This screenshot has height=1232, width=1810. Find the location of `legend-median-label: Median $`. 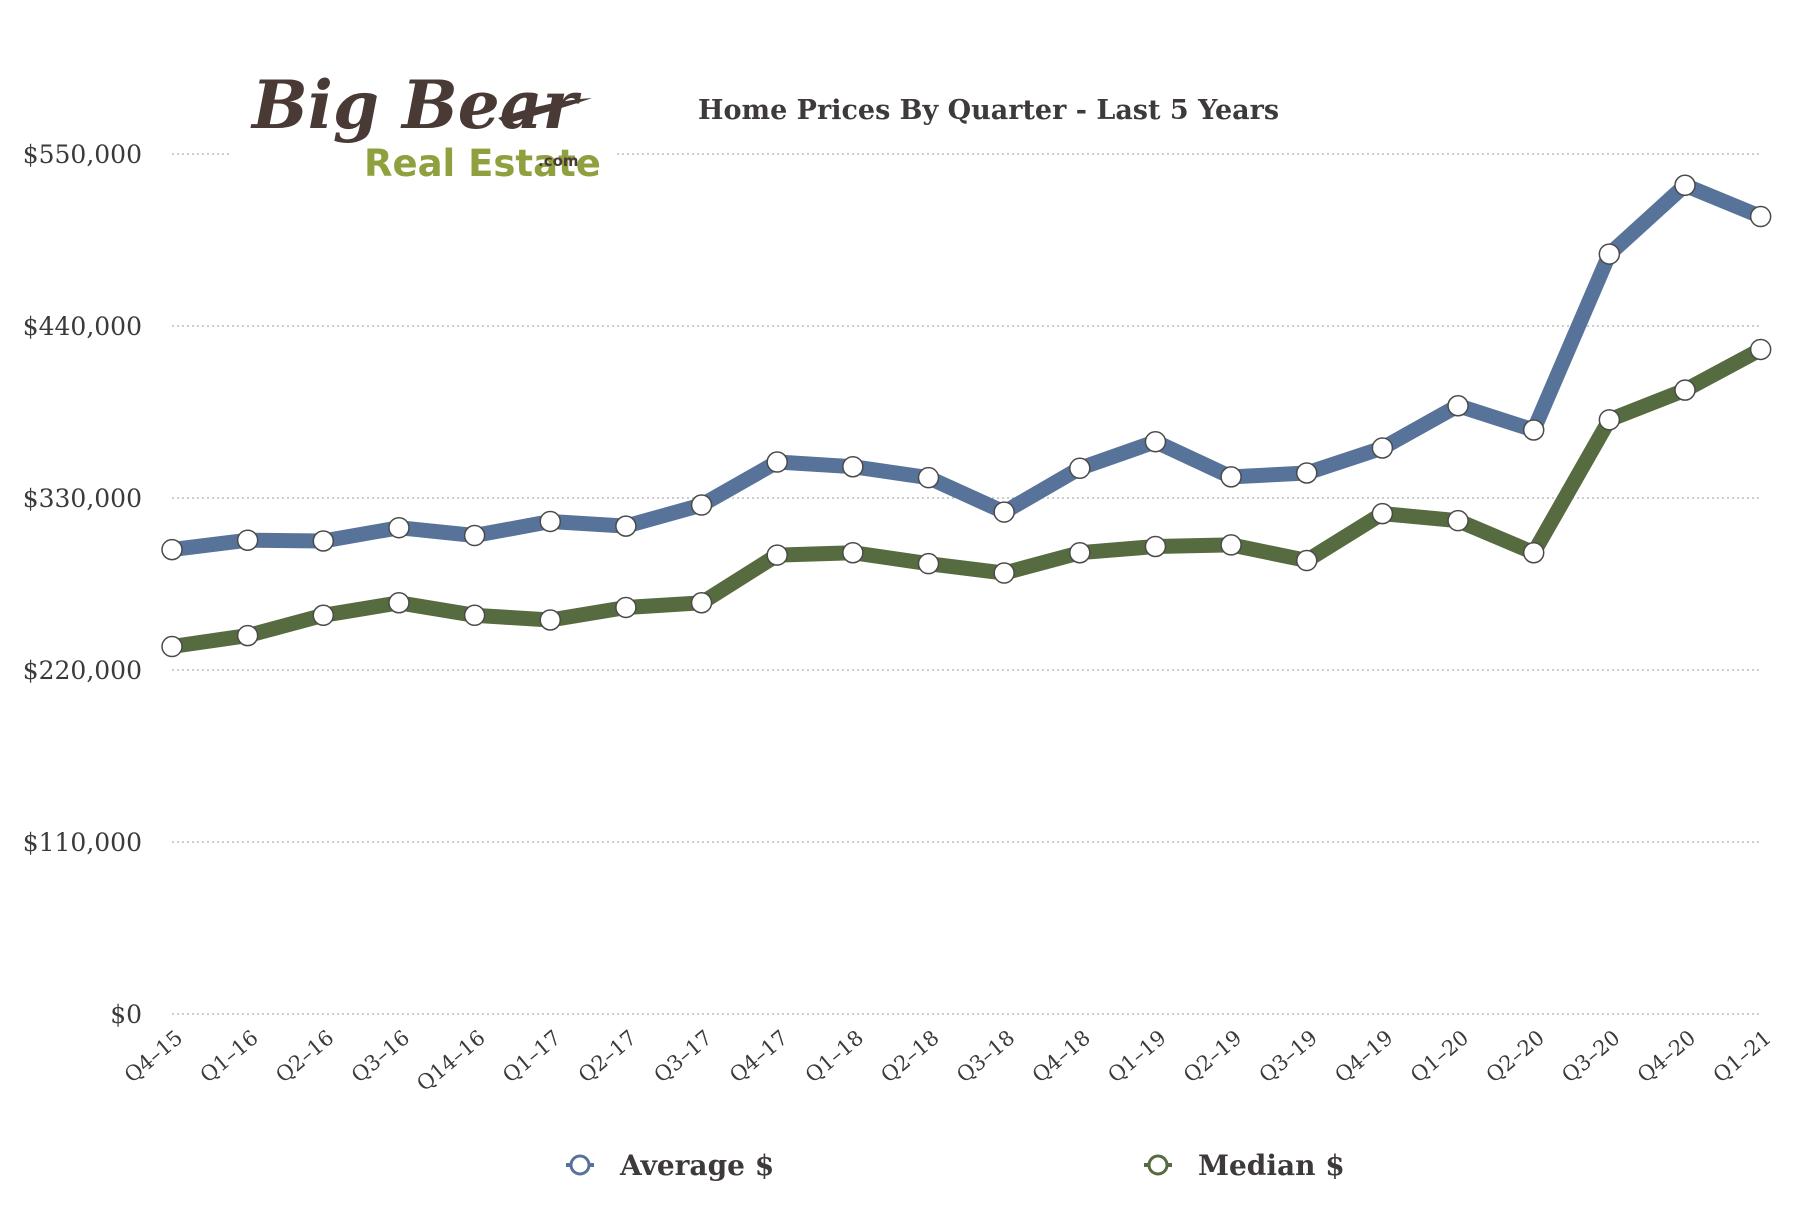

legend-median-label: Median $ is located at coordinates (1271, 1165).